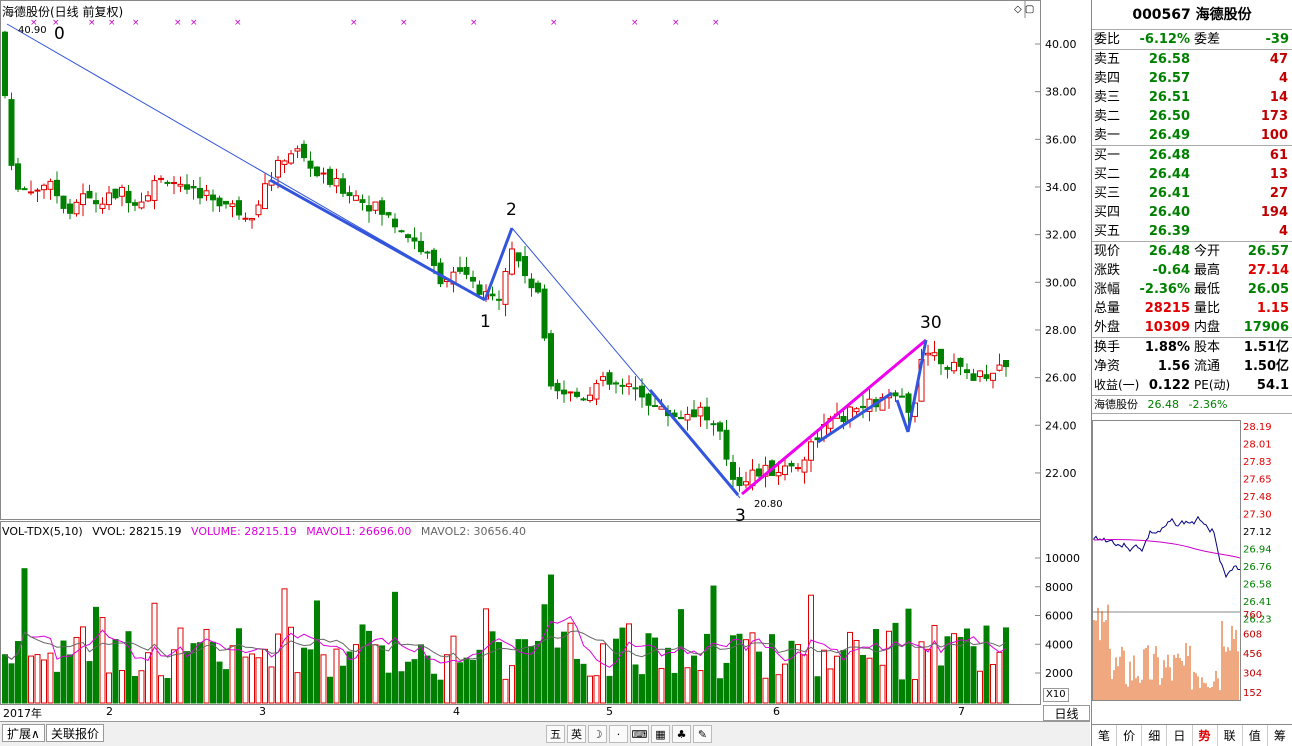 Image resolution: width=1292 pixels, height=746 pixels. I want to click on weicha-value: -39, so click(1277, 39).